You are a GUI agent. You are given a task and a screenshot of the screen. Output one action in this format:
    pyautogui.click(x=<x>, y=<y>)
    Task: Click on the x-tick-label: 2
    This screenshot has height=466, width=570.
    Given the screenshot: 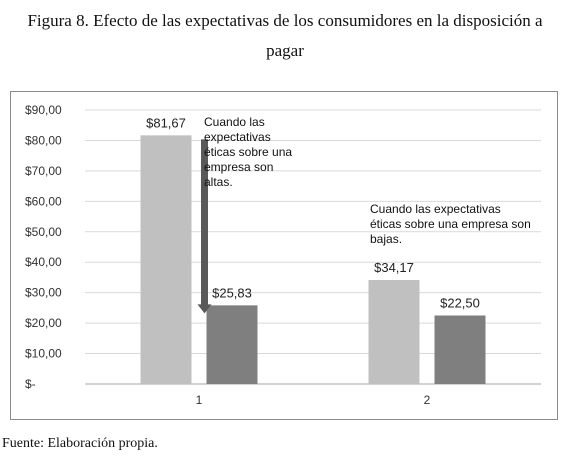 What is the action you would take?
    pyautogui.click(x=427, y=400)
    